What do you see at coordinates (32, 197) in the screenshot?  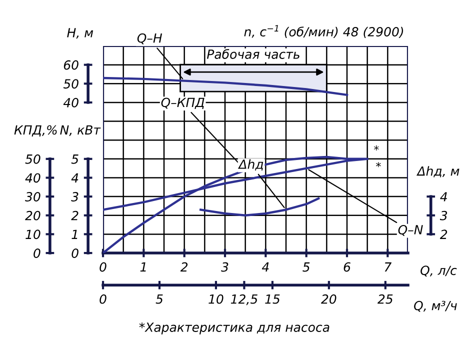 I see `y-tick-label: 30` at bounding box center [32, 197].